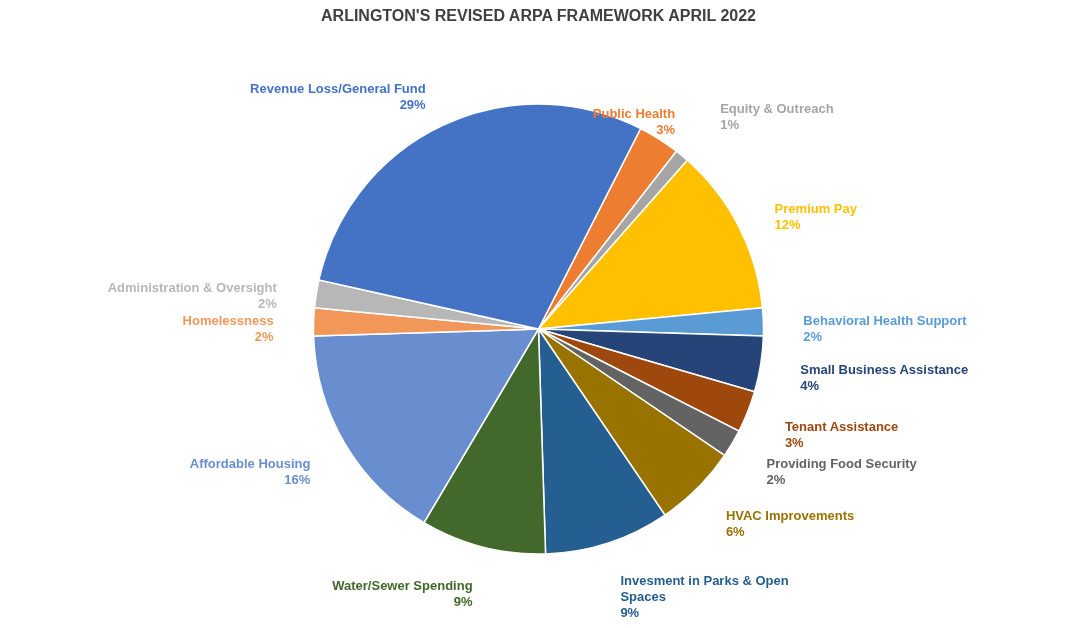 This screenshot has width=1077, height=628. What do you see at coordinates (885, 320) in the screenshot?
I see `slice-label: Behavioral Health Support` at bounding box center [885, 320].